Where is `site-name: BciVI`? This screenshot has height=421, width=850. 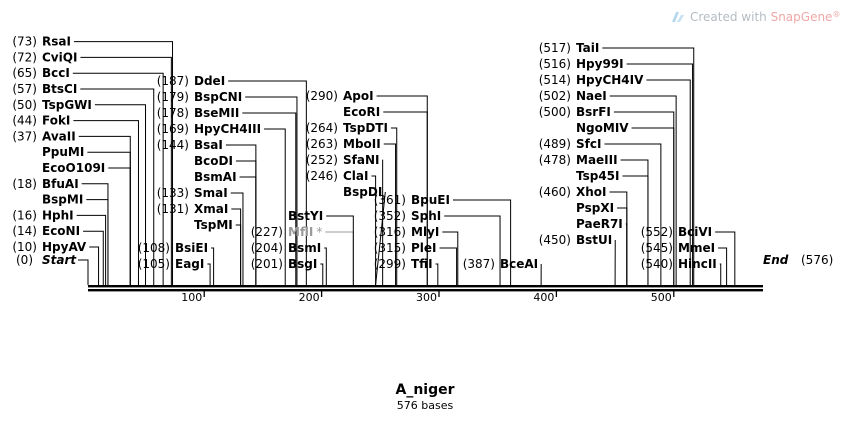 site-name: BciVI is located at coordinates (695, 232).